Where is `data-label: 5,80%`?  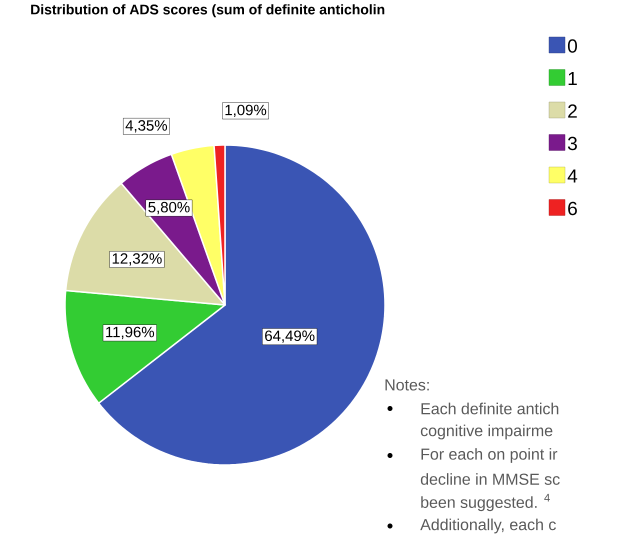 data-label: 5,80% is located at coordinates (169, 208).